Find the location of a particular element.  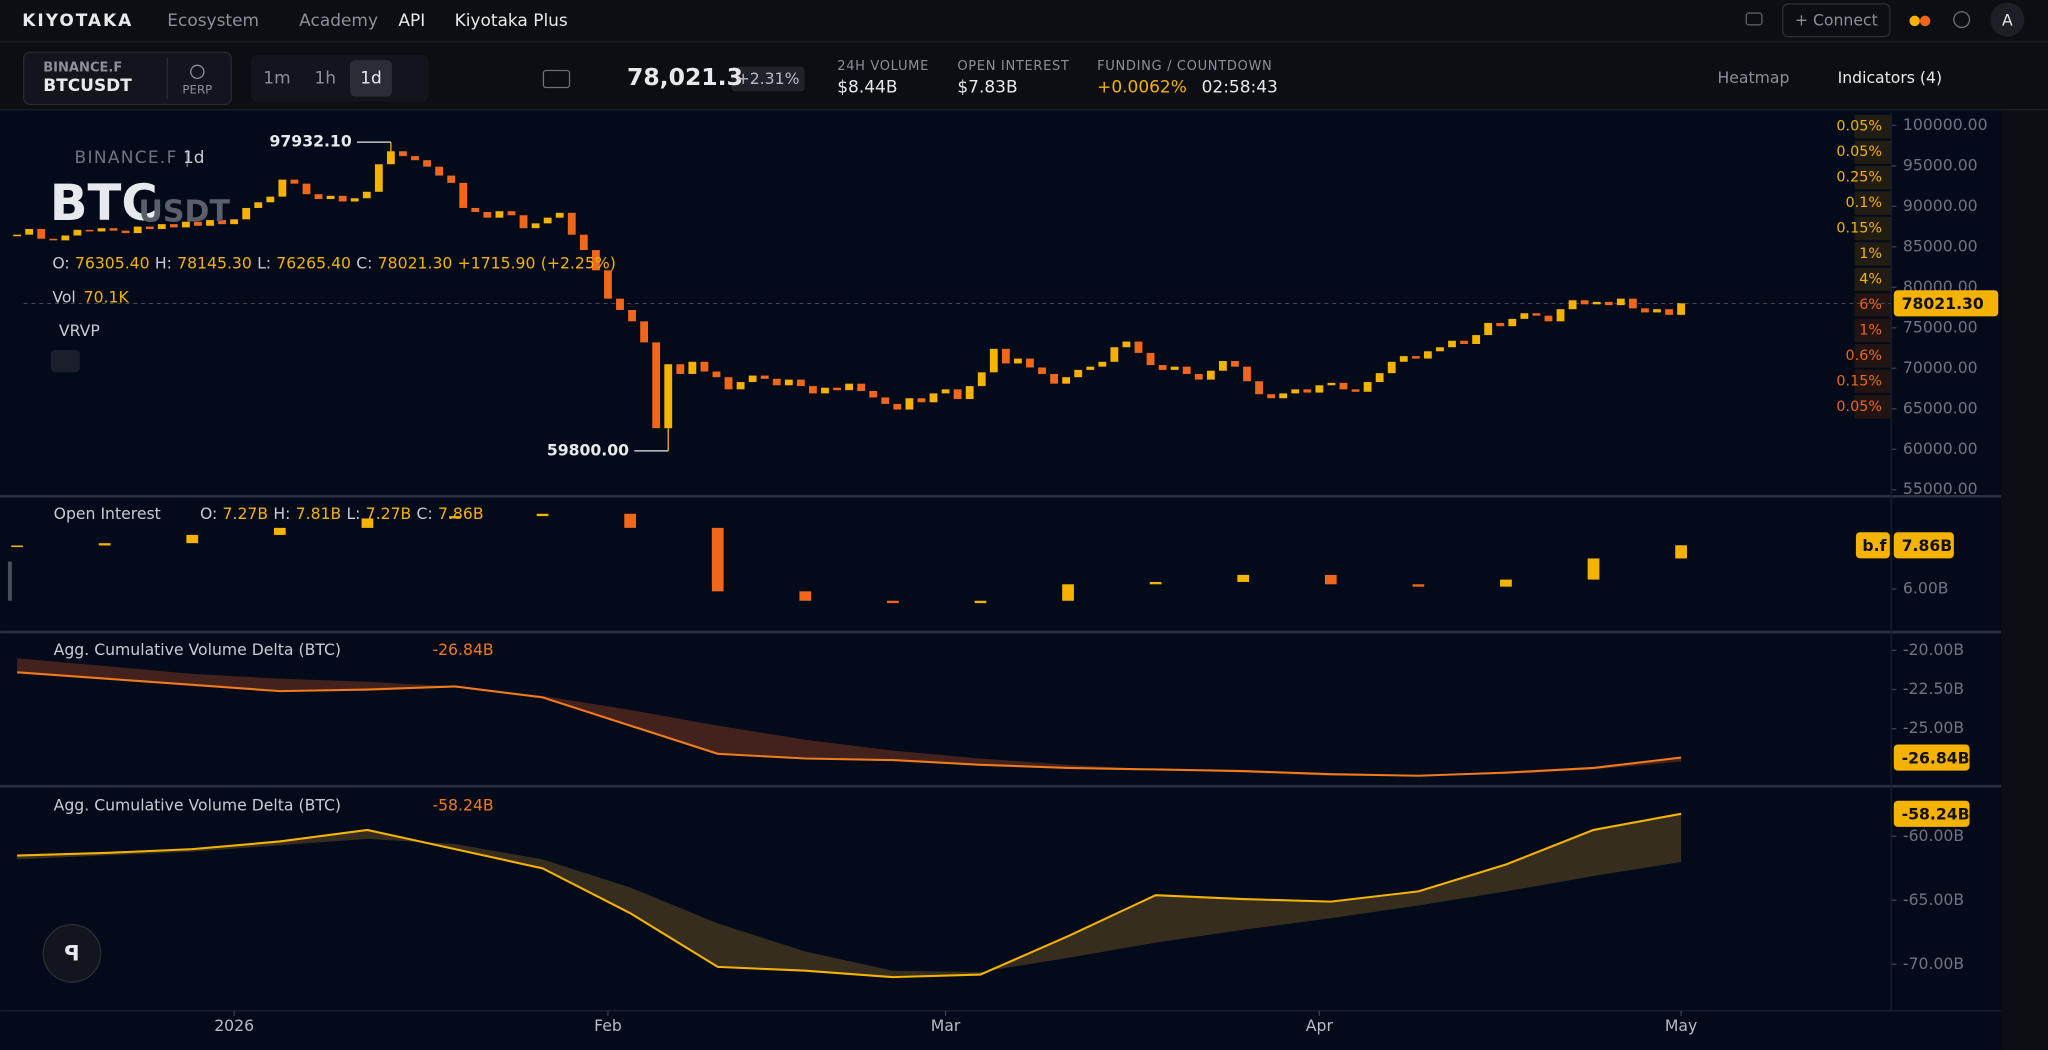

interval: 1h is located at coordinates (326, 78).